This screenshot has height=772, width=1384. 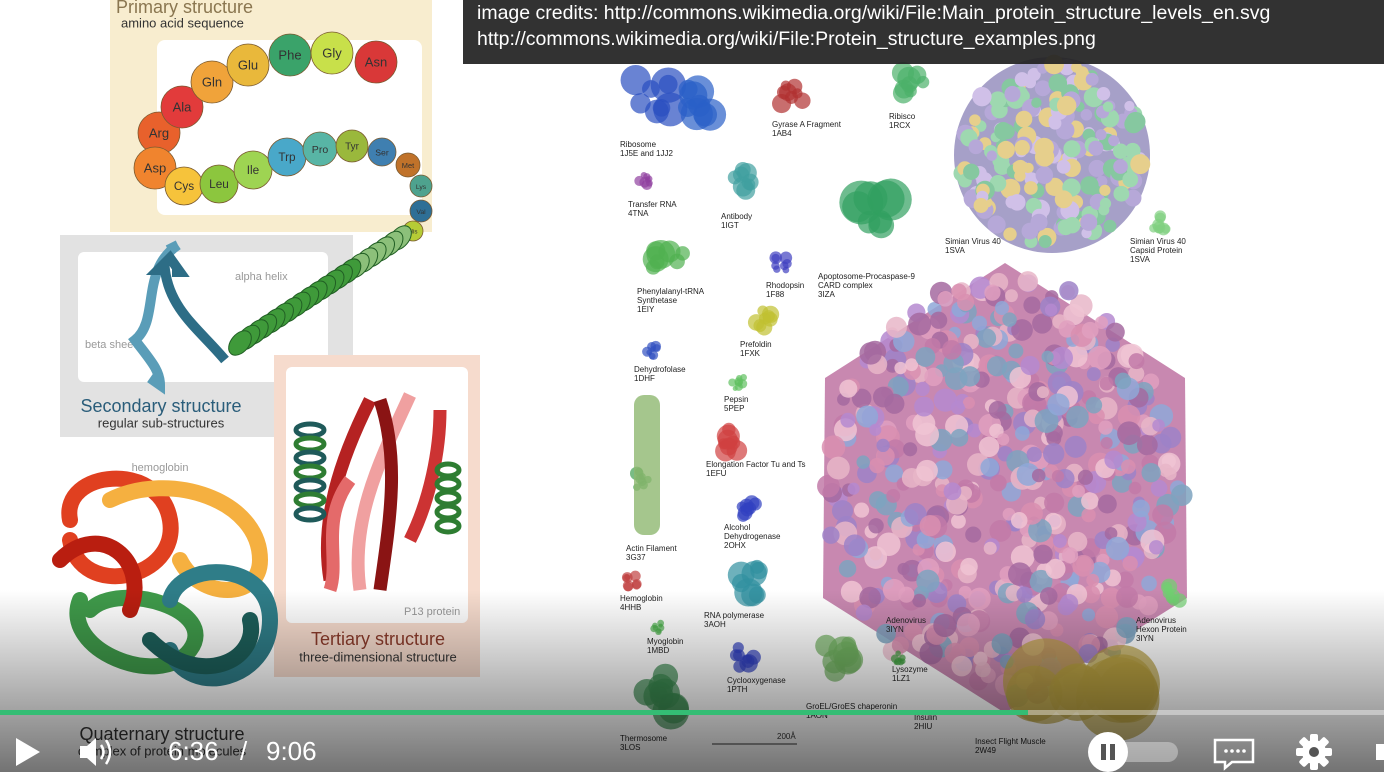 I want to click on settings-button, so click(x=1314, y=752).